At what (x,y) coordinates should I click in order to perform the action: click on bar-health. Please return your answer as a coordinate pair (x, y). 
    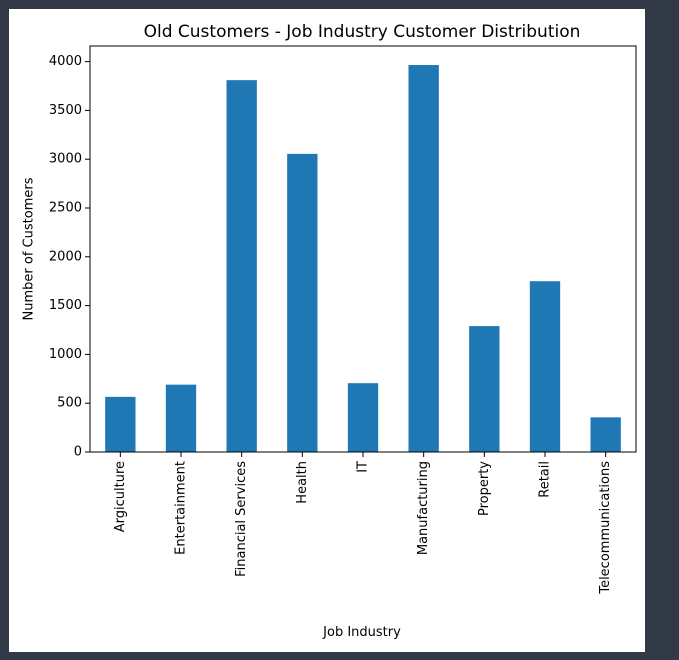
    Looking at the image, I should click on (302, 302).